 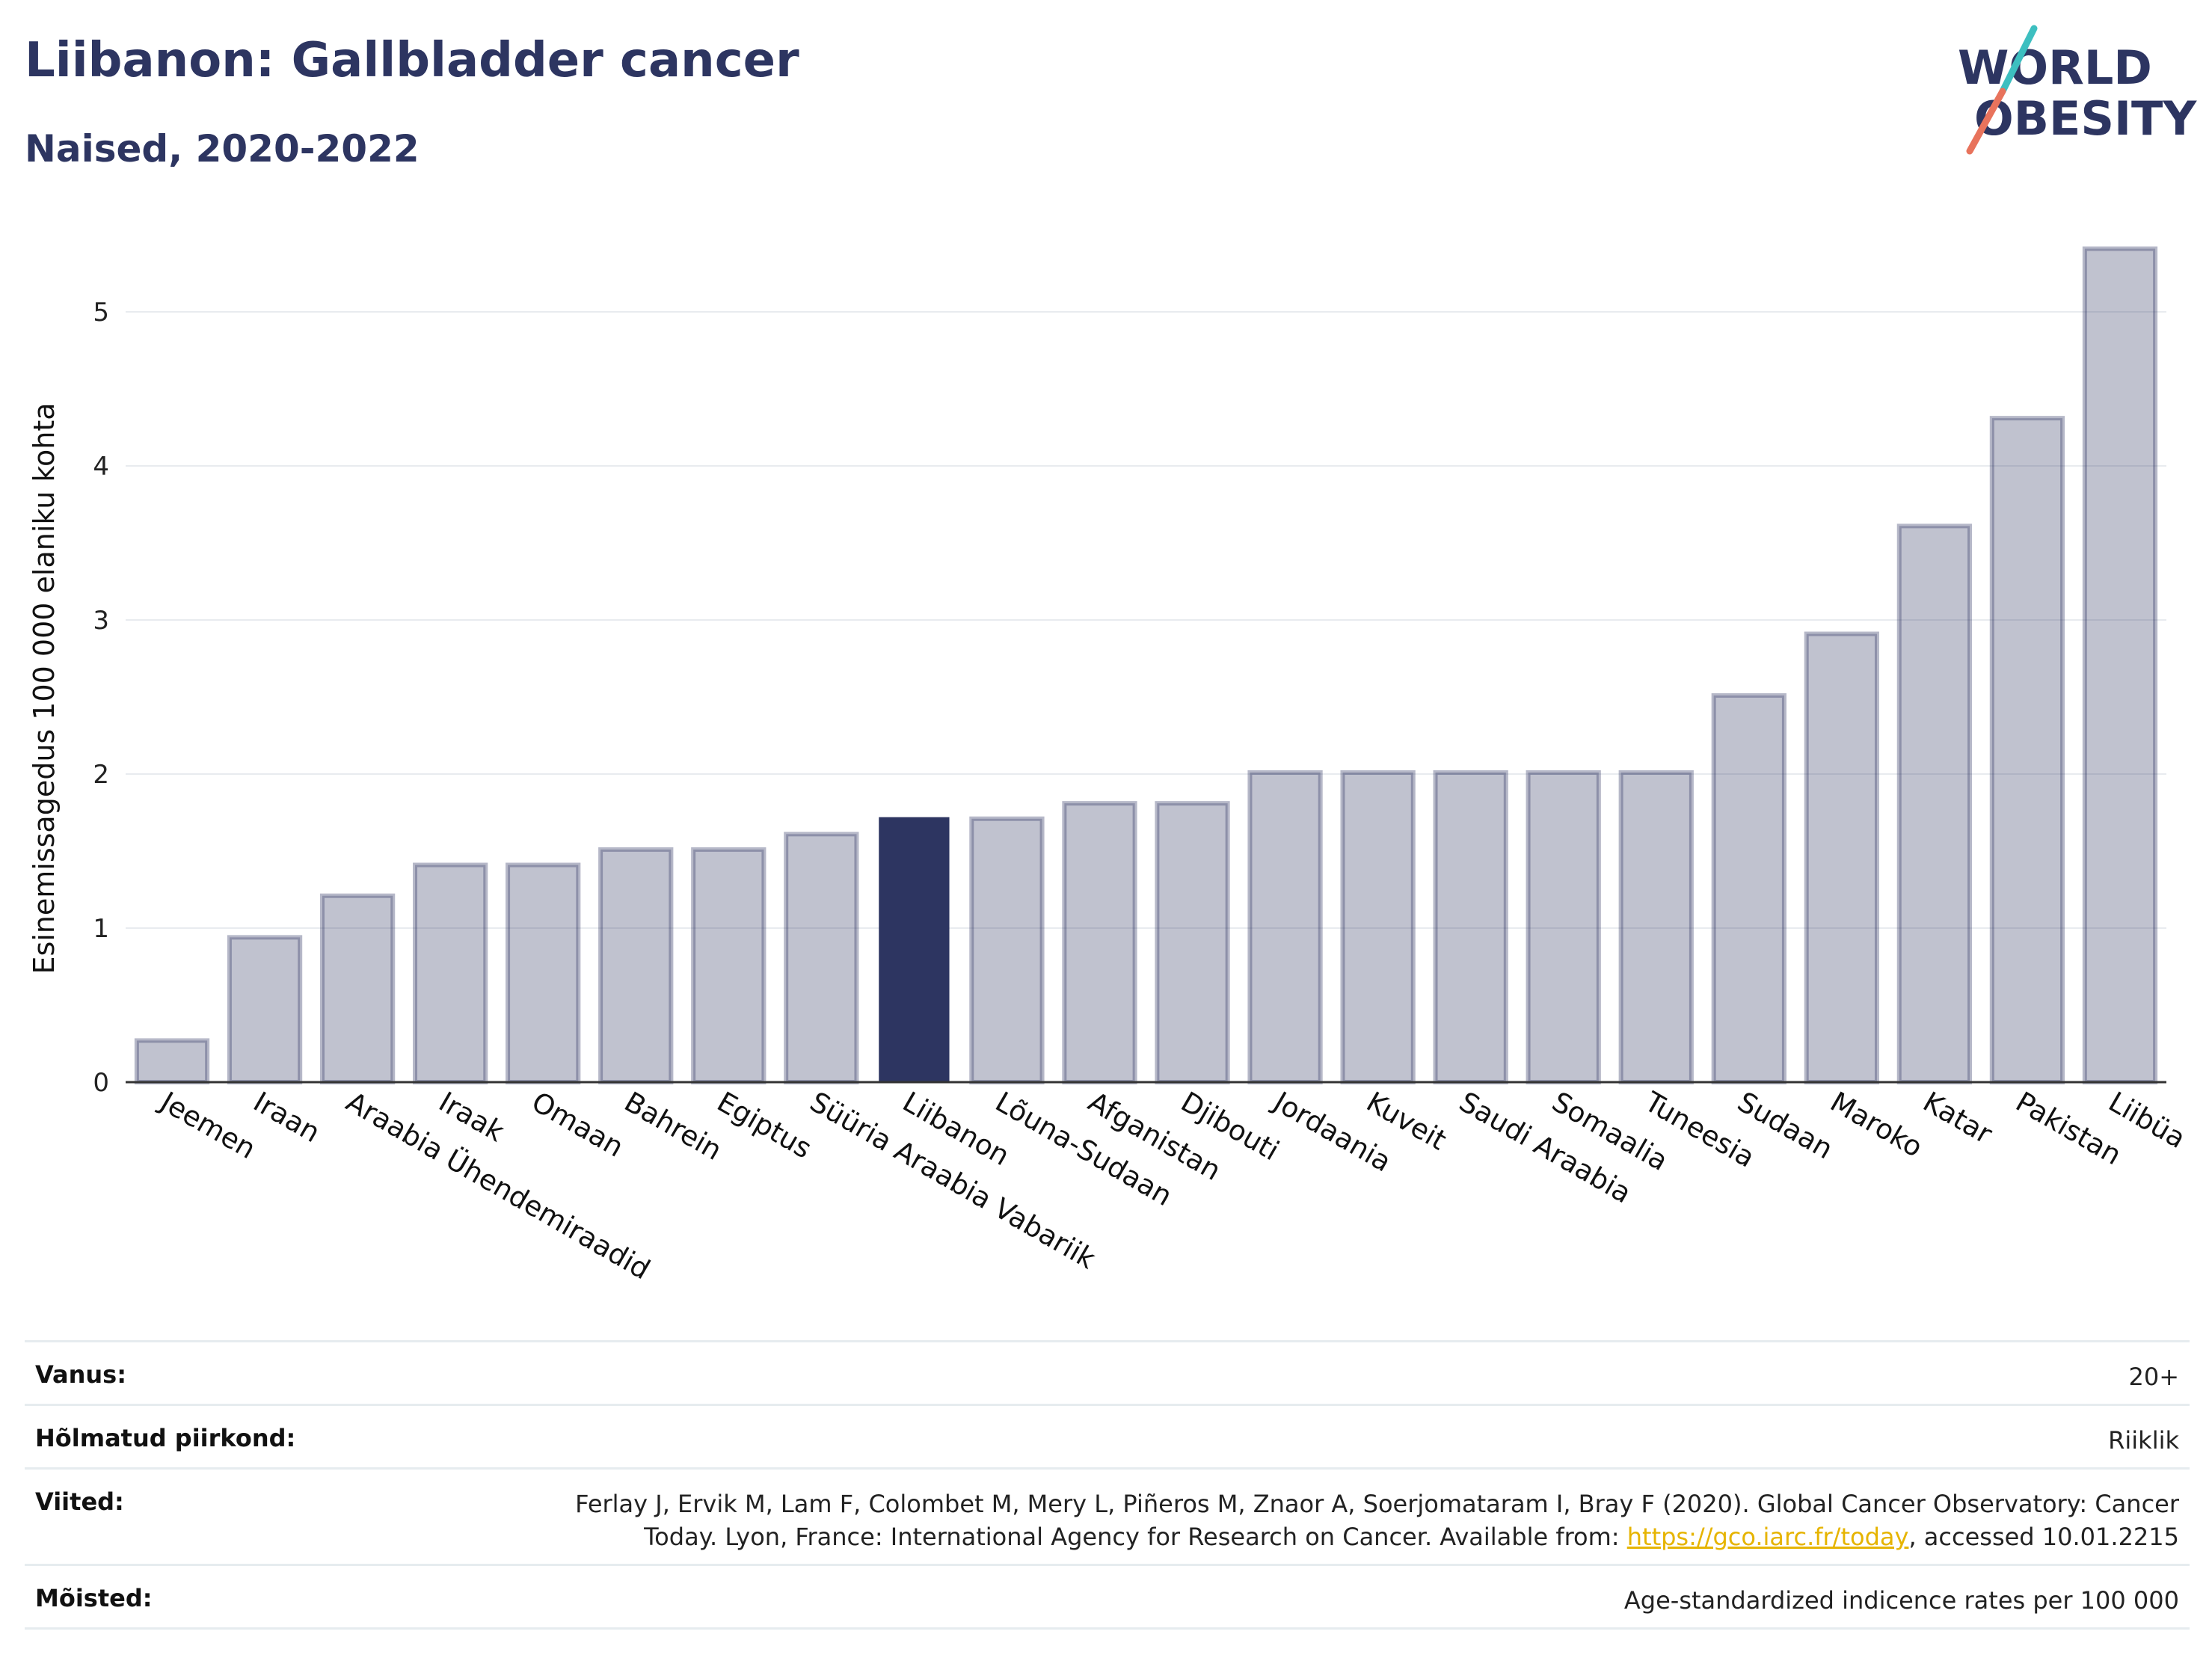 I want to click on info-value-region: Riiklik, so click(x=2143, y=1440).